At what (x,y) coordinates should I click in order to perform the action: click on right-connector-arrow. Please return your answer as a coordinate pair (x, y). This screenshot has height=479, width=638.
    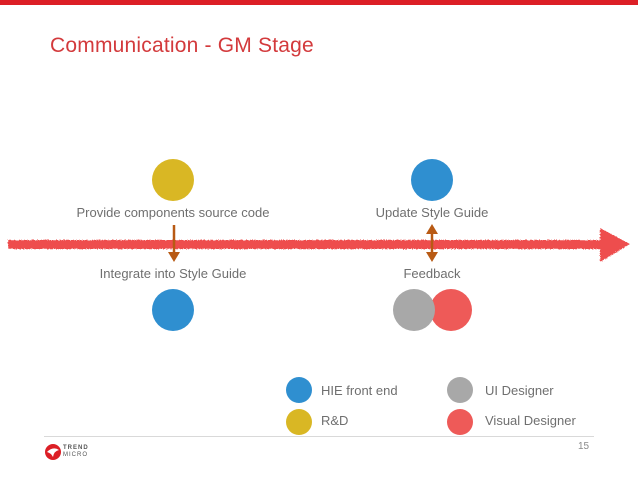
    Looking at the image, I should click on (432, 243).